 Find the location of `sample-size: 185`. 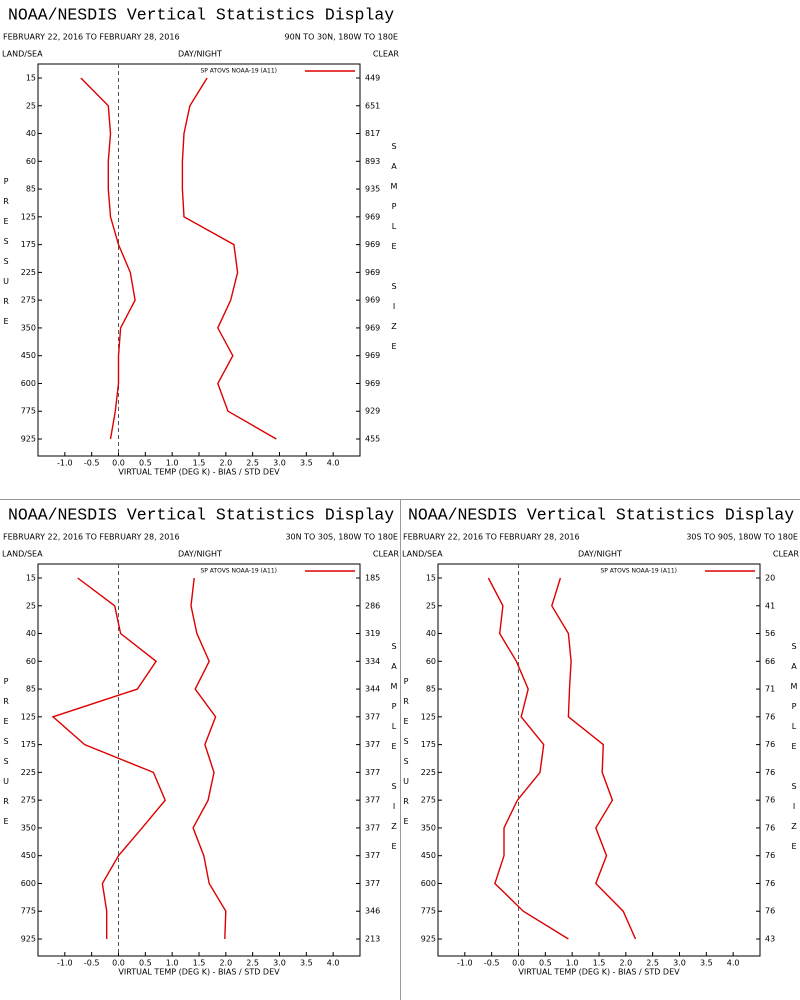

sample-size: 185 is located at coordinates (372, 578).